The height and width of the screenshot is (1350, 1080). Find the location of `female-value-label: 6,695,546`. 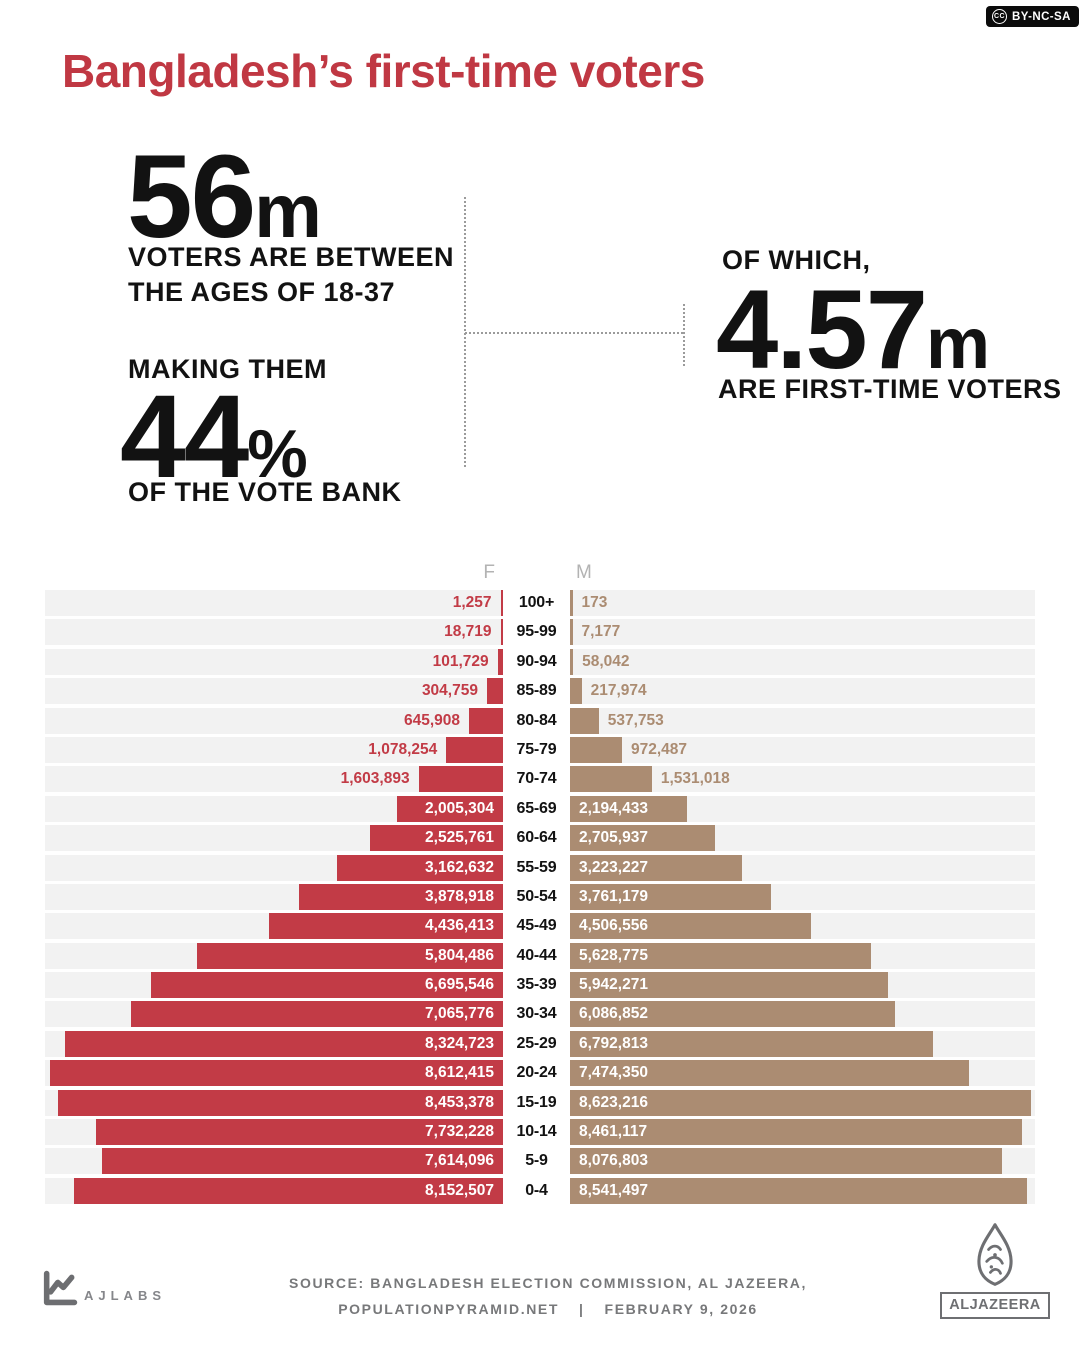

female-value-label: 6,695,546 is located at coordinates (459, 985).